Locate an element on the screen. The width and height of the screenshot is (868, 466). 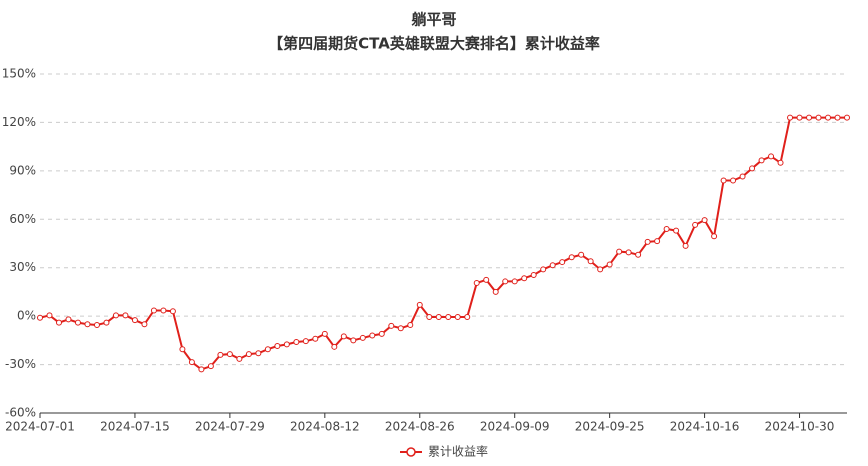
chart-title: 躺平哥 is located at coordinates (433, 20).